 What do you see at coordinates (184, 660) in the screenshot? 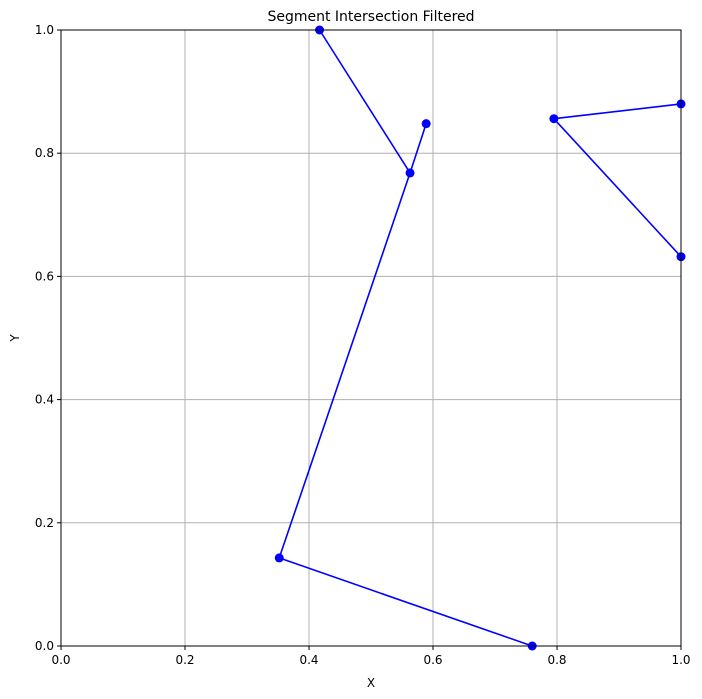
I see `x-tick-label-1: 0.2` at bounding box center [184, 660].